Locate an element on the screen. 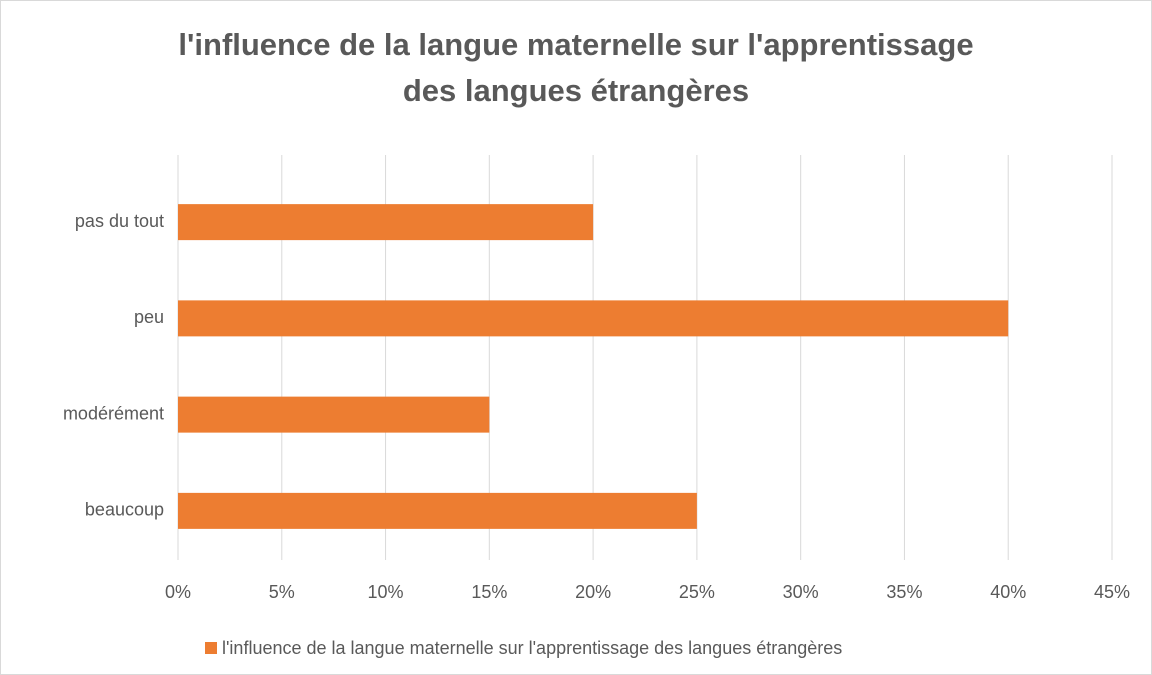 The height and width of the screenshot is (675, 1152). x-tick-label: 45% is located at coordinates (1112, 592).